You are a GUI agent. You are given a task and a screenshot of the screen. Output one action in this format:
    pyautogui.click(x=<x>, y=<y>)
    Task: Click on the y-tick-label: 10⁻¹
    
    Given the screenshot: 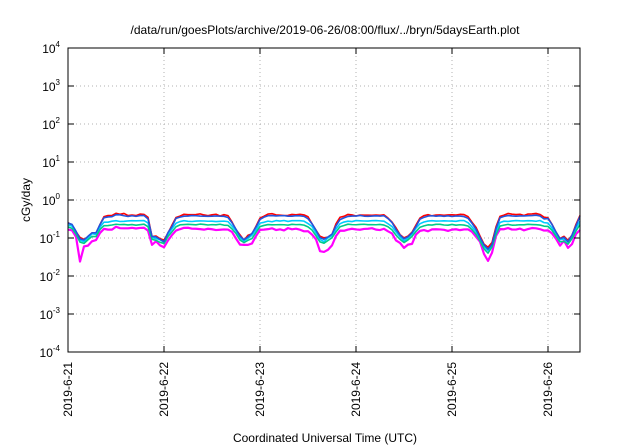 What is the action you would take?
    pyautogui.click(x=50, y=238)
    